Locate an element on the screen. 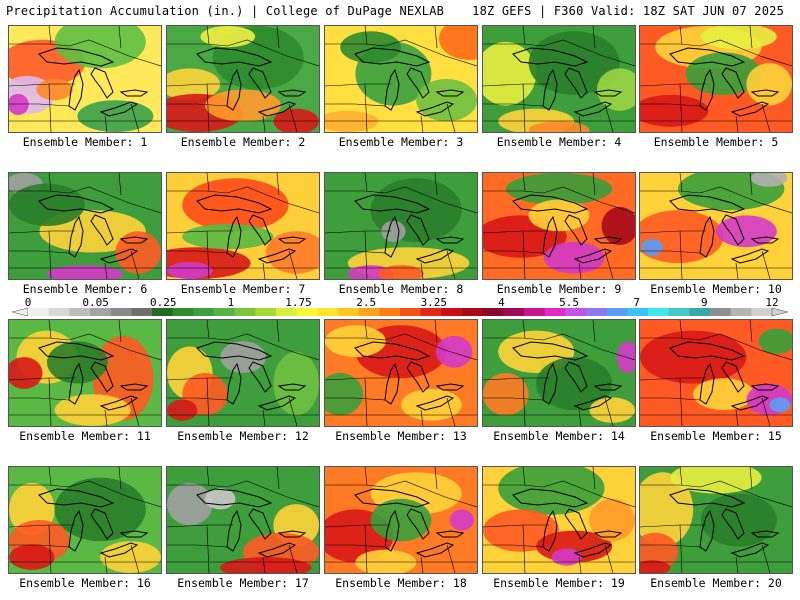 The image size is (800, 600). ensemble-member-label: Ensemble Member: 1 is located at coordinates (85, 142).